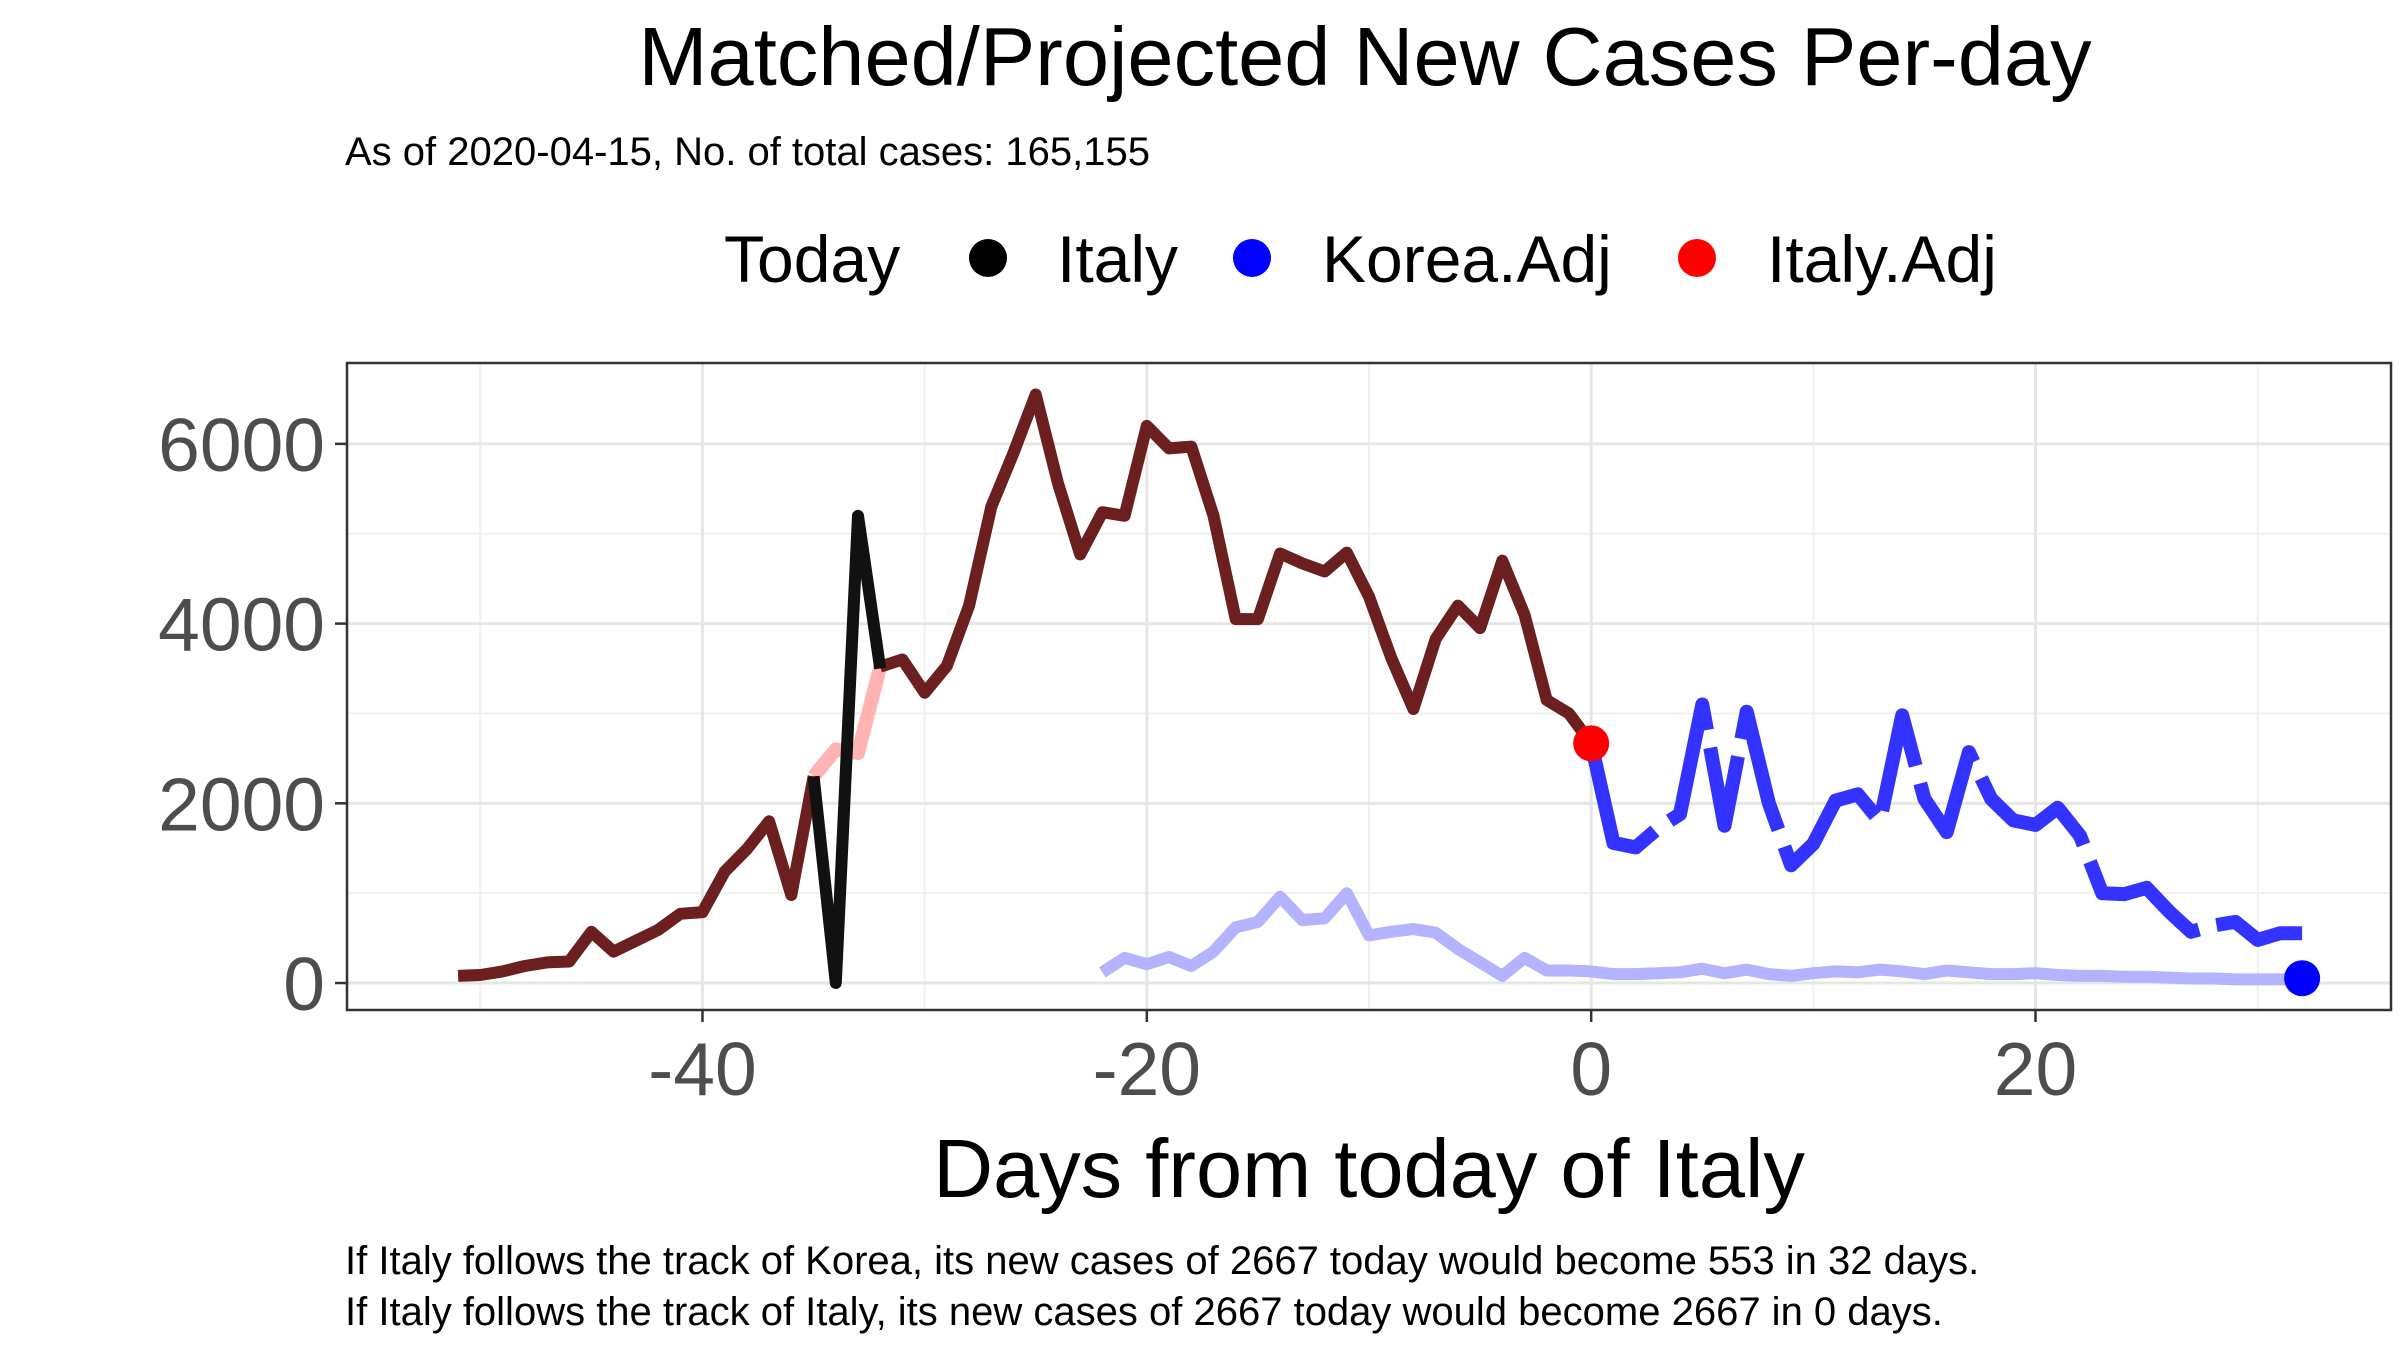 Image resolution: width=2400 pixels, height=1350 pixels. Describe the element at coordinates (241, 625) in the screenshot. I see `y-tick-label: 4000` at that location.